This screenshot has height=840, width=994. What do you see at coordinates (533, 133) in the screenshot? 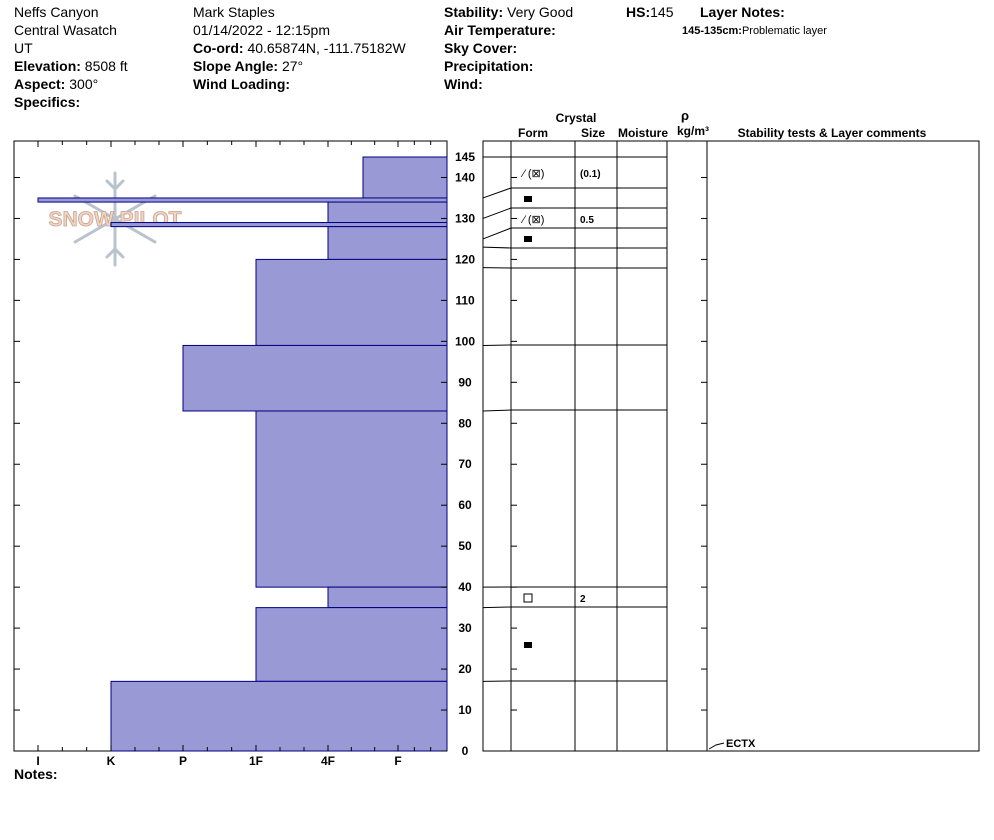
I see `form-header: Form` at bounding box center [533, 133].